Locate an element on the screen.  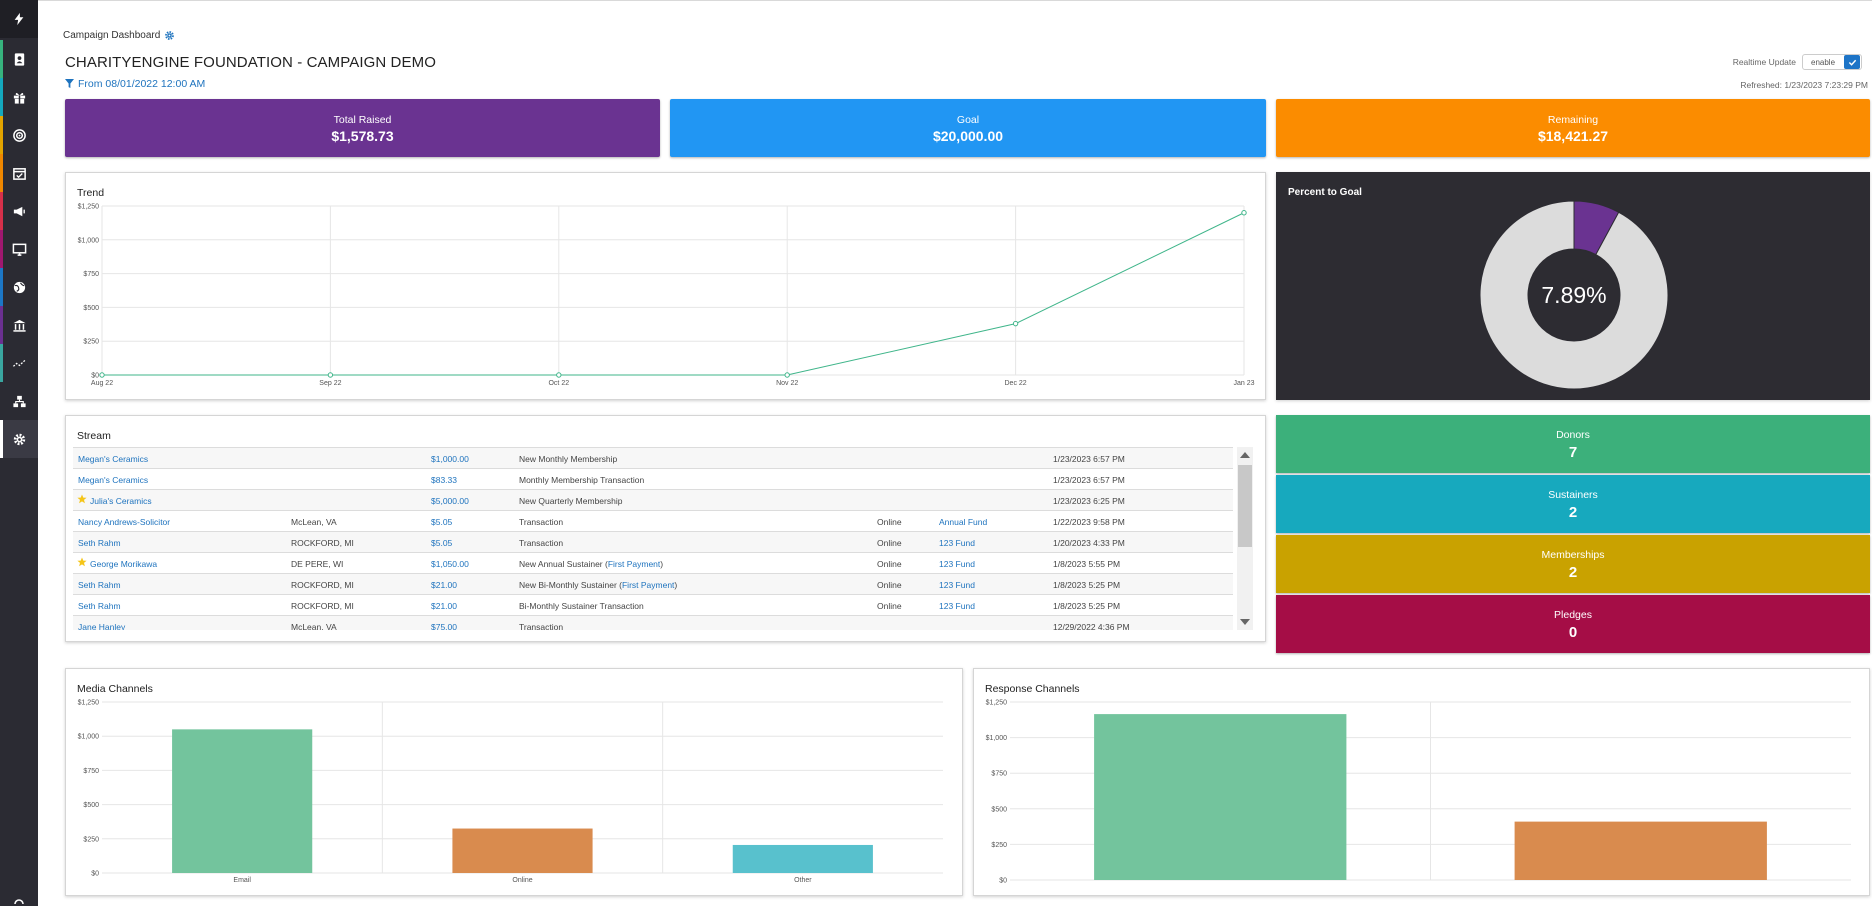
donor-name-link: Nancy Andrews-Solicitor is located at coordinates (124, 522).